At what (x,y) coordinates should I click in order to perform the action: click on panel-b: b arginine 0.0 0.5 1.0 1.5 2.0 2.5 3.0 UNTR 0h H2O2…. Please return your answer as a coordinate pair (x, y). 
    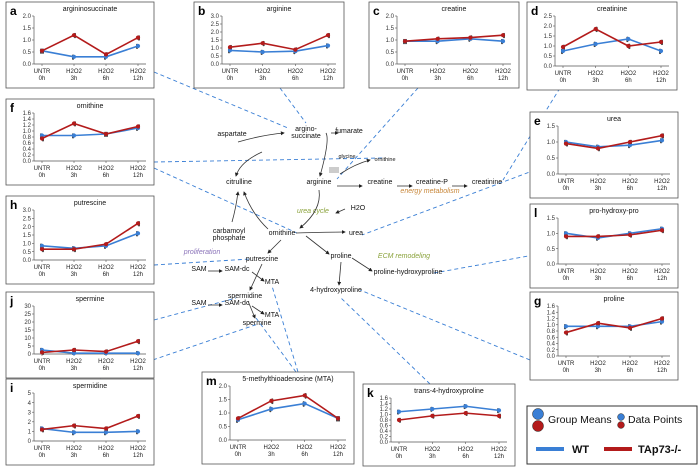
    Looking at the image, I should click on (269, 45).